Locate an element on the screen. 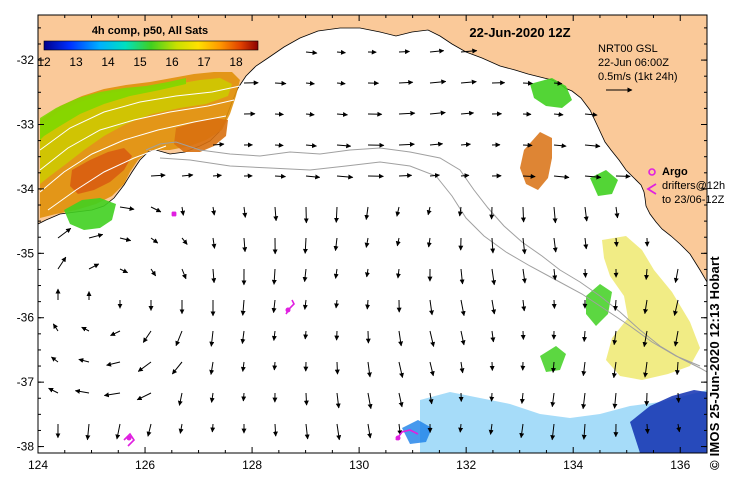  lat-tick-label: -34 is located at coordinates (26, 189).